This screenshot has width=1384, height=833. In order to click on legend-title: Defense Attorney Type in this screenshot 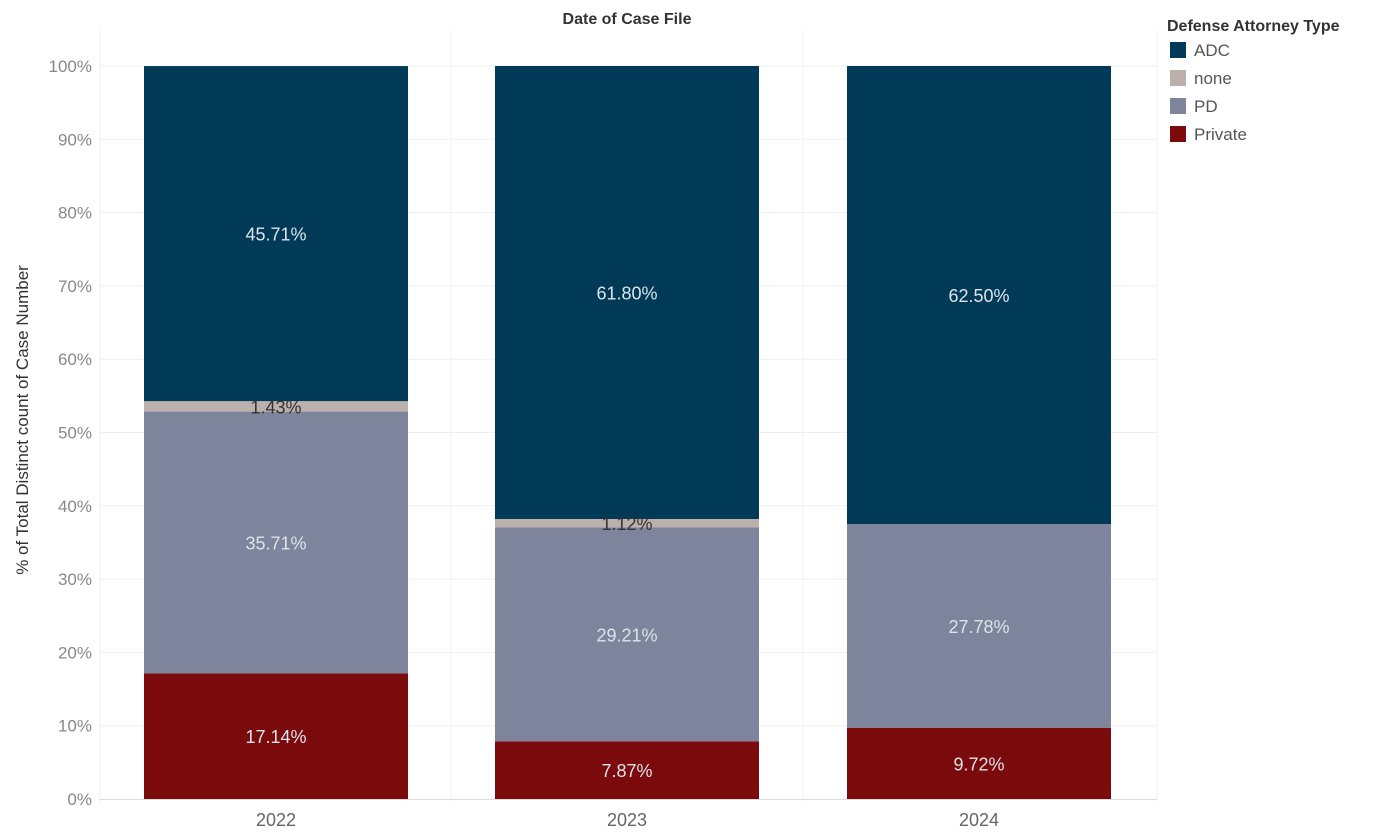, I will do `click(1253, 26)`.